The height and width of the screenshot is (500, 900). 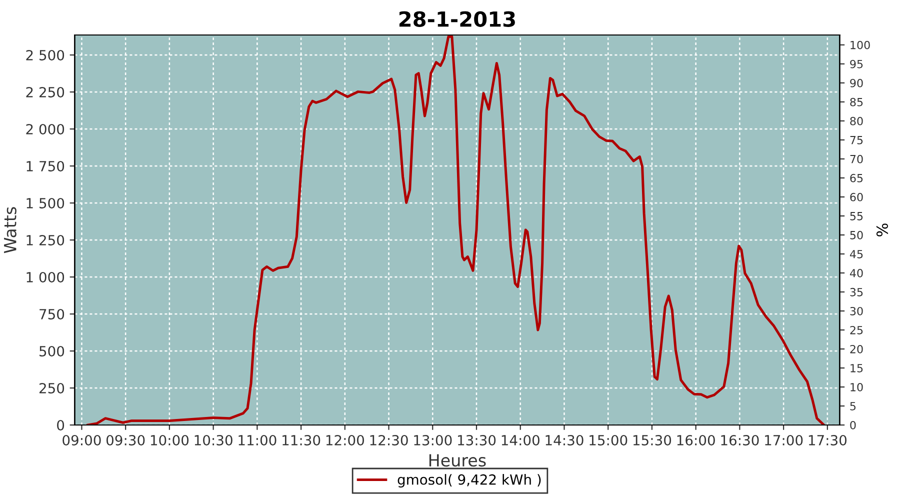 I want to click on x-tick-label: 10:00, so click(x=169, y=440).